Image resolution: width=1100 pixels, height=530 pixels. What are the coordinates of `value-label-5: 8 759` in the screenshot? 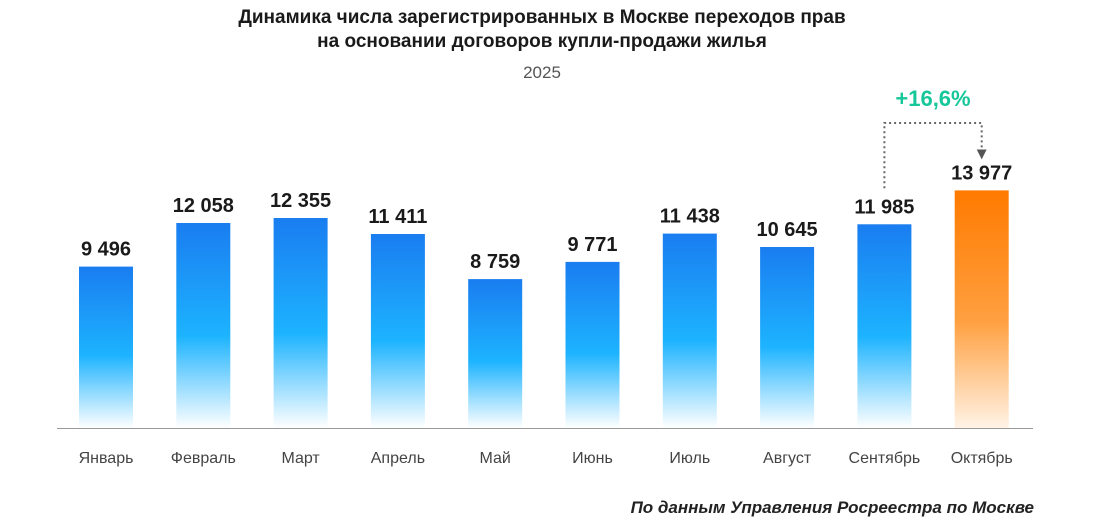 It's located at (495, 262).